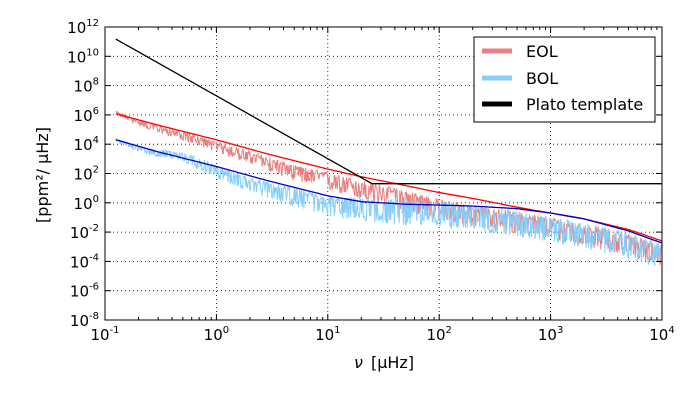 This screenshot has width=700, height=400. What do you see at coordinates (661, 334) in the screenshot?
I see `x-tick-label: 10⁴` at bounding box center [661, 334].